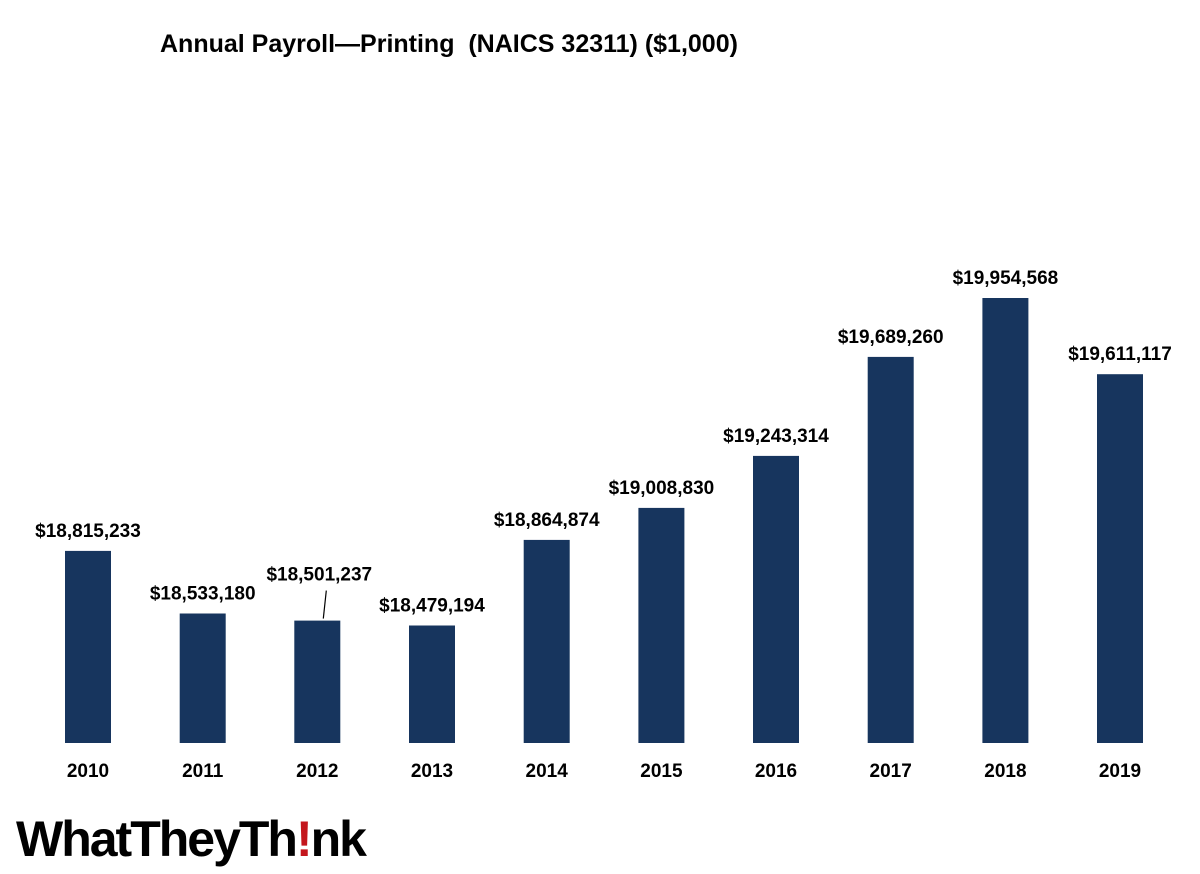 The image size is (1200, 874). What do you see at coordinates (317, 771) in the screenshot?
I see `x-tick-label-2012: 2012` at bounding box center [317, 771].